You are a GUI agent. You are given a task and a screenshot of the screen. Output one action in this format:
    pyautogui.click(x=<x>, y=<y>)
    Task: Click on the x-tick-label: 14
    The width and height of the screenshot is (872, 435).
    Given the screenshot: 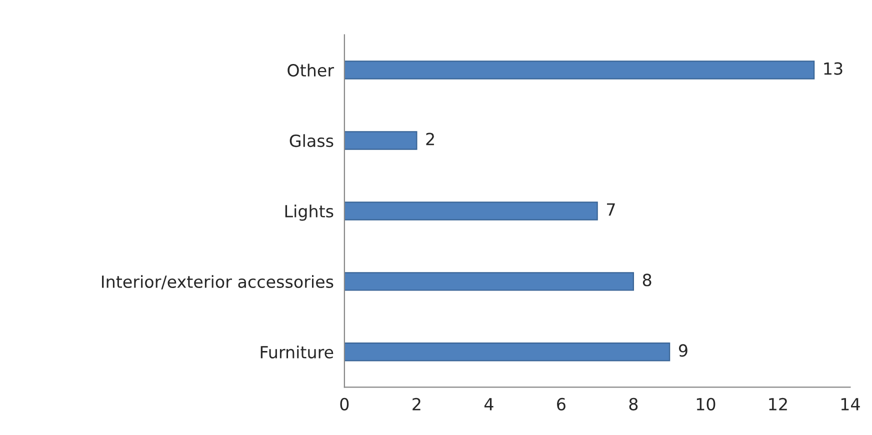 What is the action you would take?
    pyautogui.click(x=850, y=404)
    